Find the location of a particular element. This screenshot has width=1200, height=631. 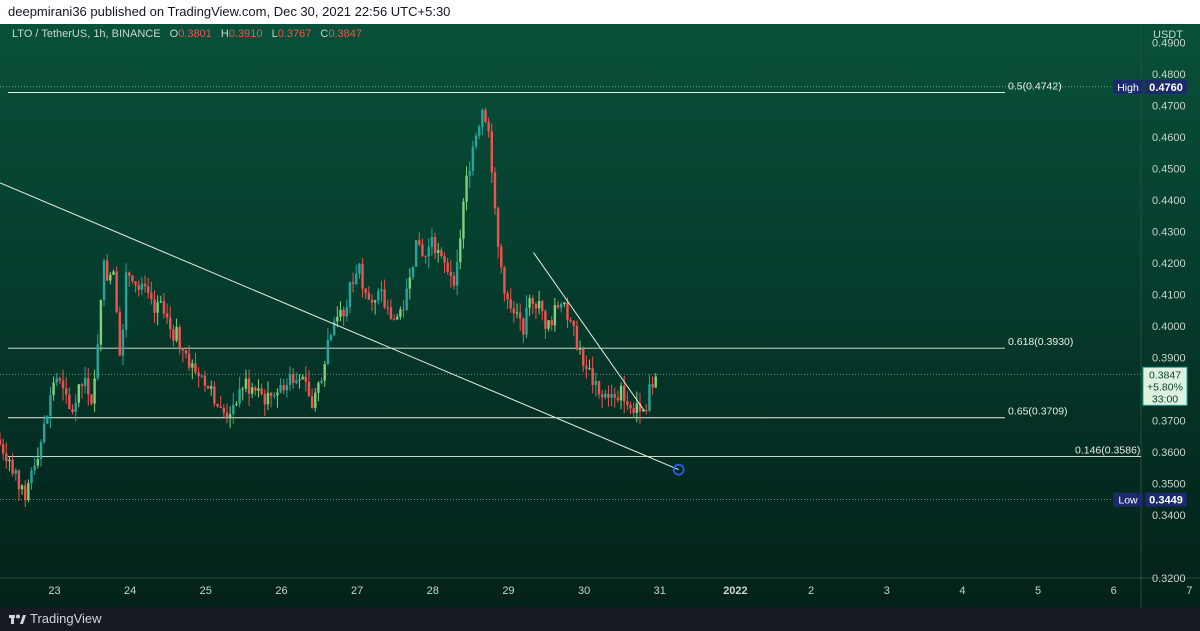

x-tick-label: 30 is located at coordinates (584, 591).